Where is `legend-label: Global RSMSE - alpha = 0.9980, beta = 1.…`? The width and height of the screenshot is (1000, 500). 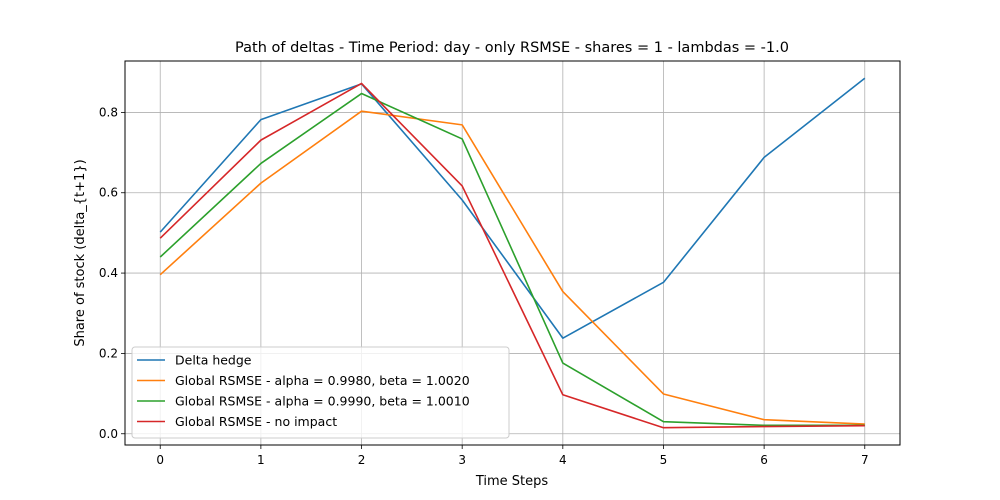 legend-label: Global RSMSE - alpha = 0.9980, beta = 1.… is located at coordinates (322, 380).